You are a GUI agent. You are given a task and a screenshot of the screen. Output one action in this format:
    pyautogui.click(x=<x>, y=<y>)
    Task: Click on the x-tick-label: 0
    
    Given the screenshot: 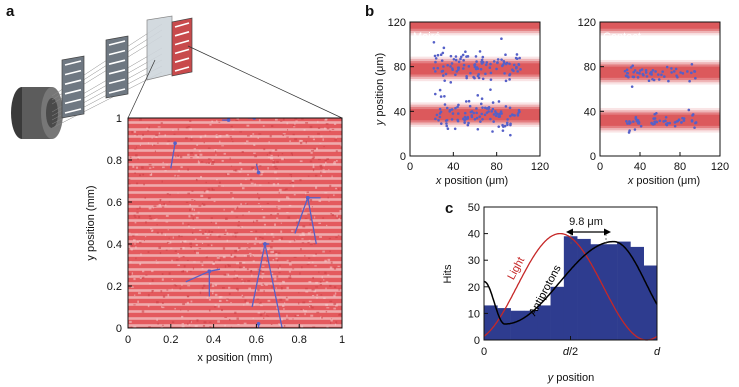 What is the action you would take?
    pyautogui.click(x=410, y=167)
    